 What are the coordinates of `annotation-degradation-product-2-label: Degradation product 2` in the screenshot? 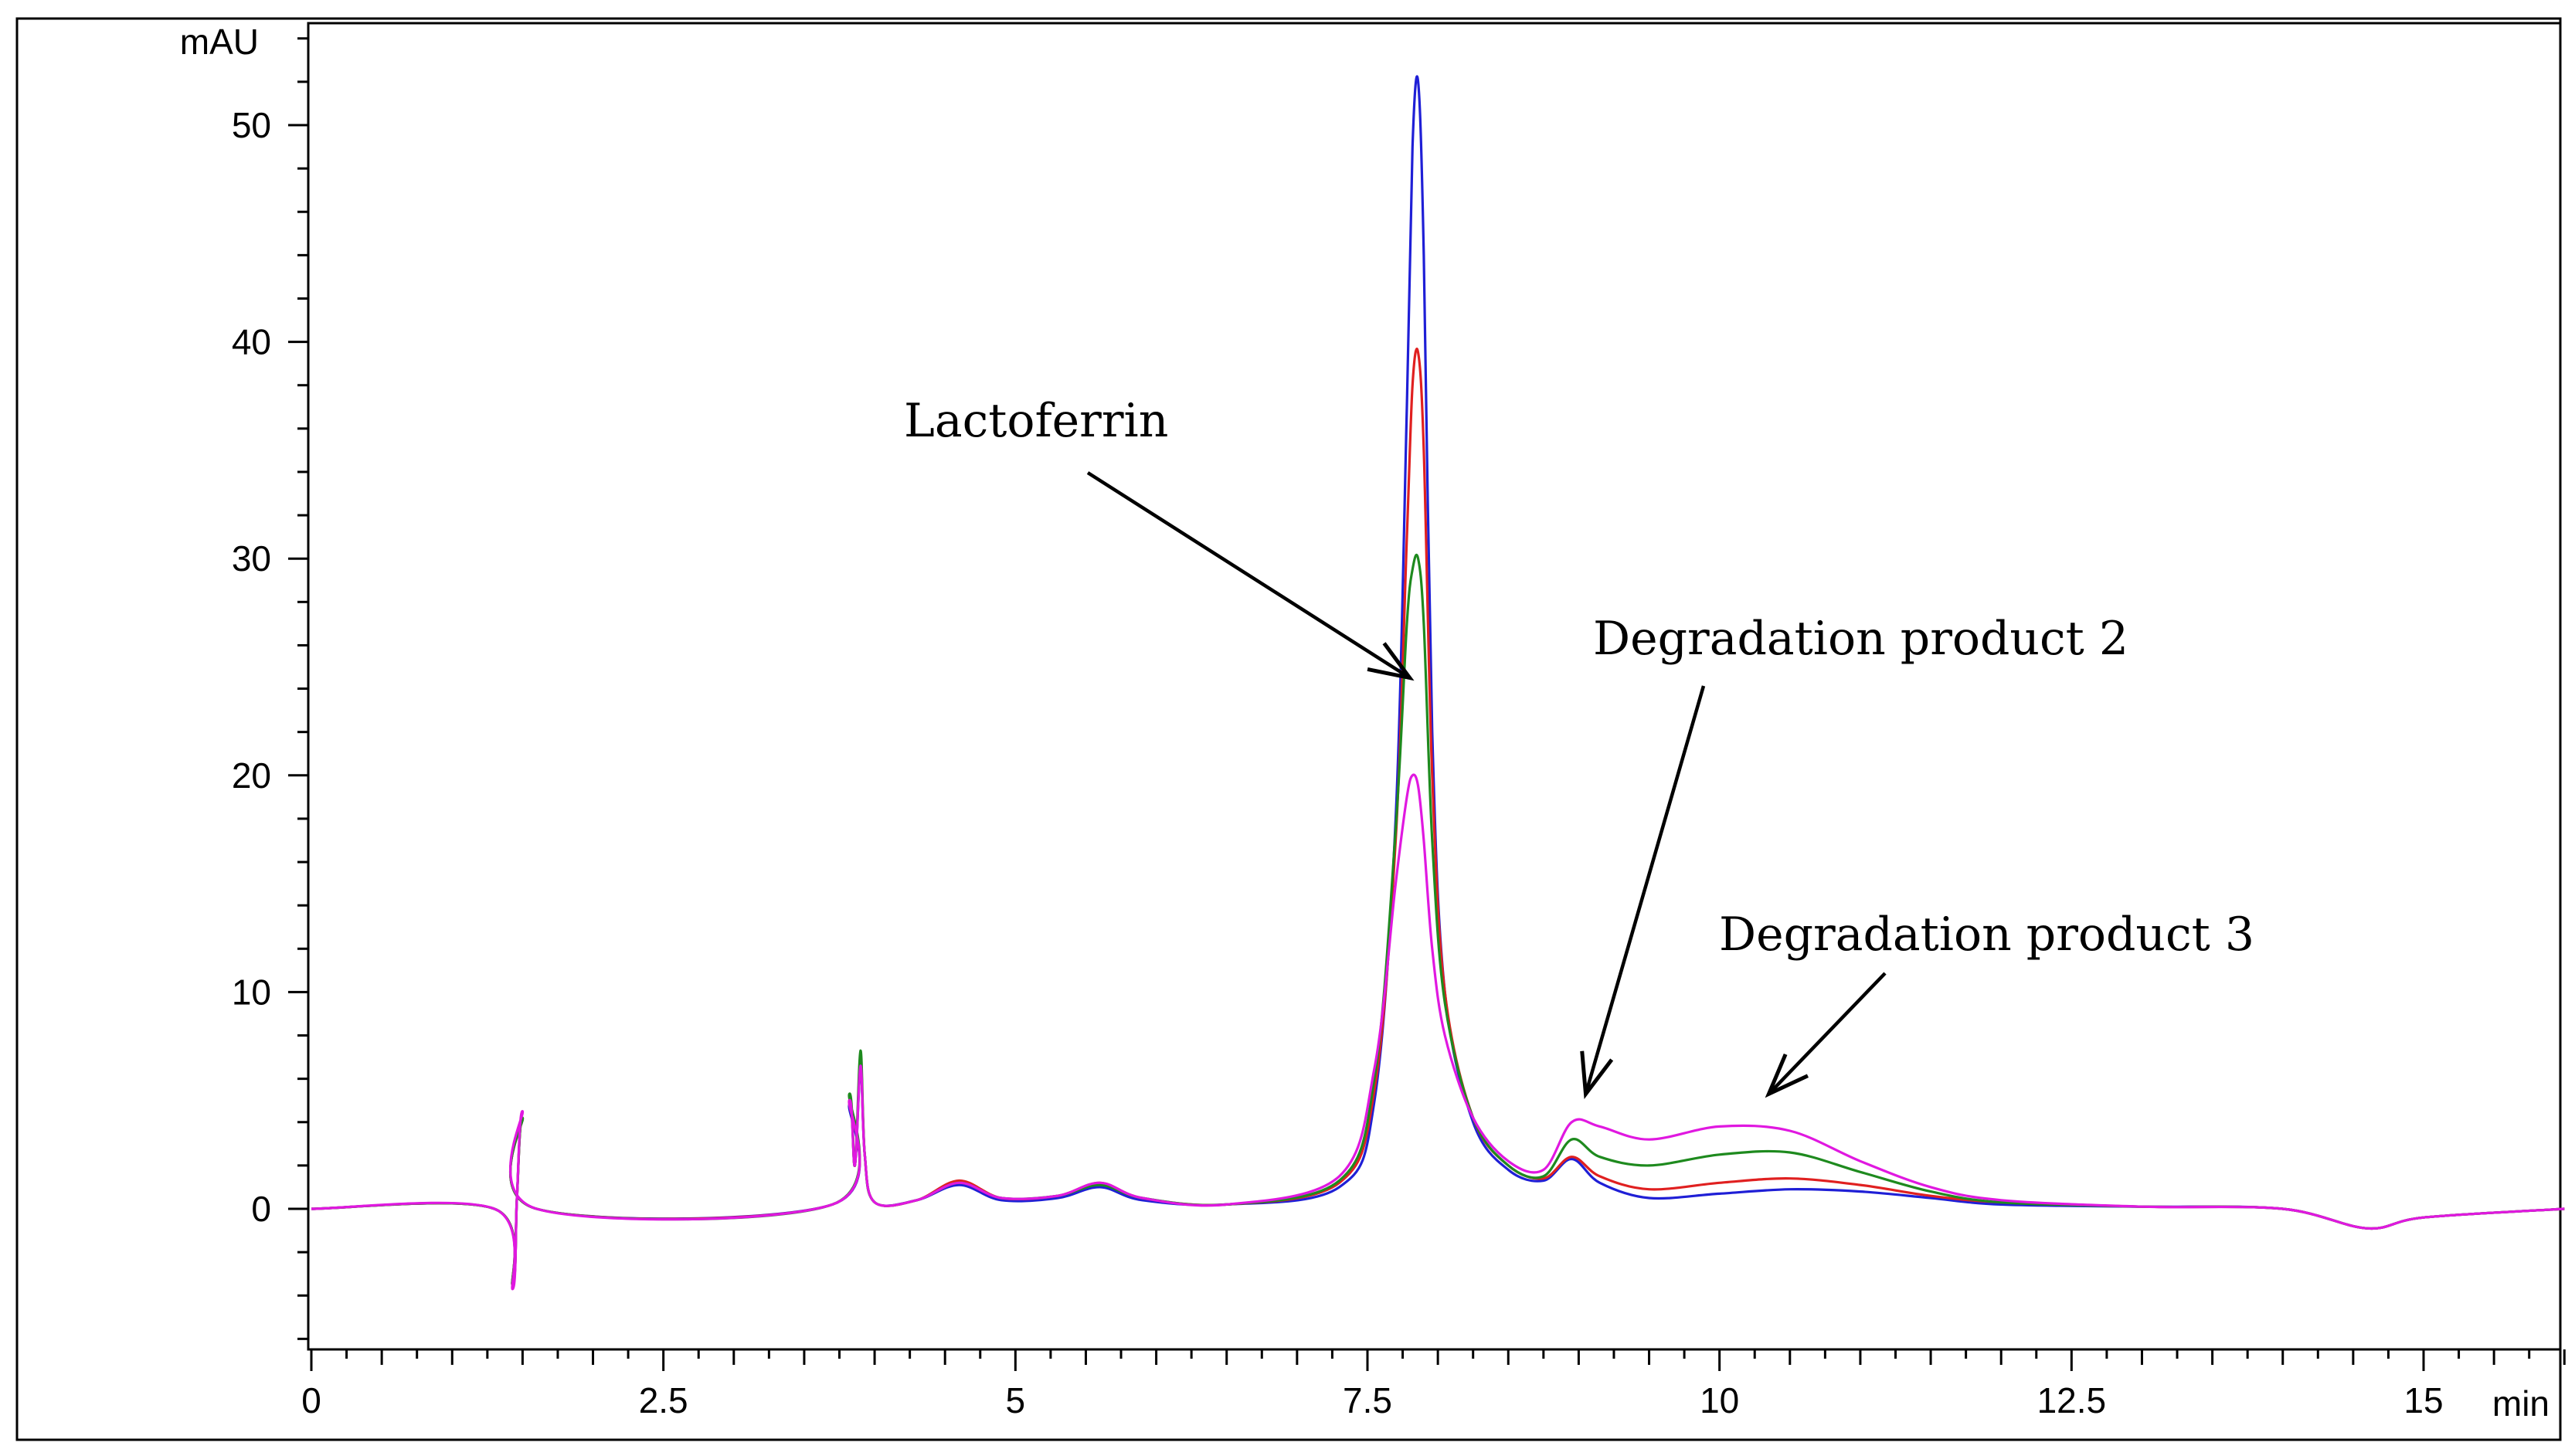 It's located at (1860, 639).